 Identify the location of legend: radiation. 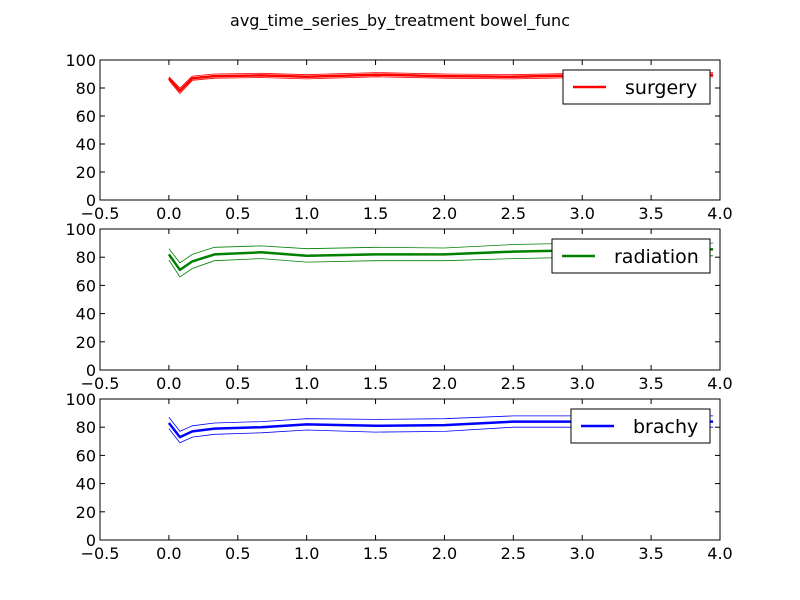
(631, 256).